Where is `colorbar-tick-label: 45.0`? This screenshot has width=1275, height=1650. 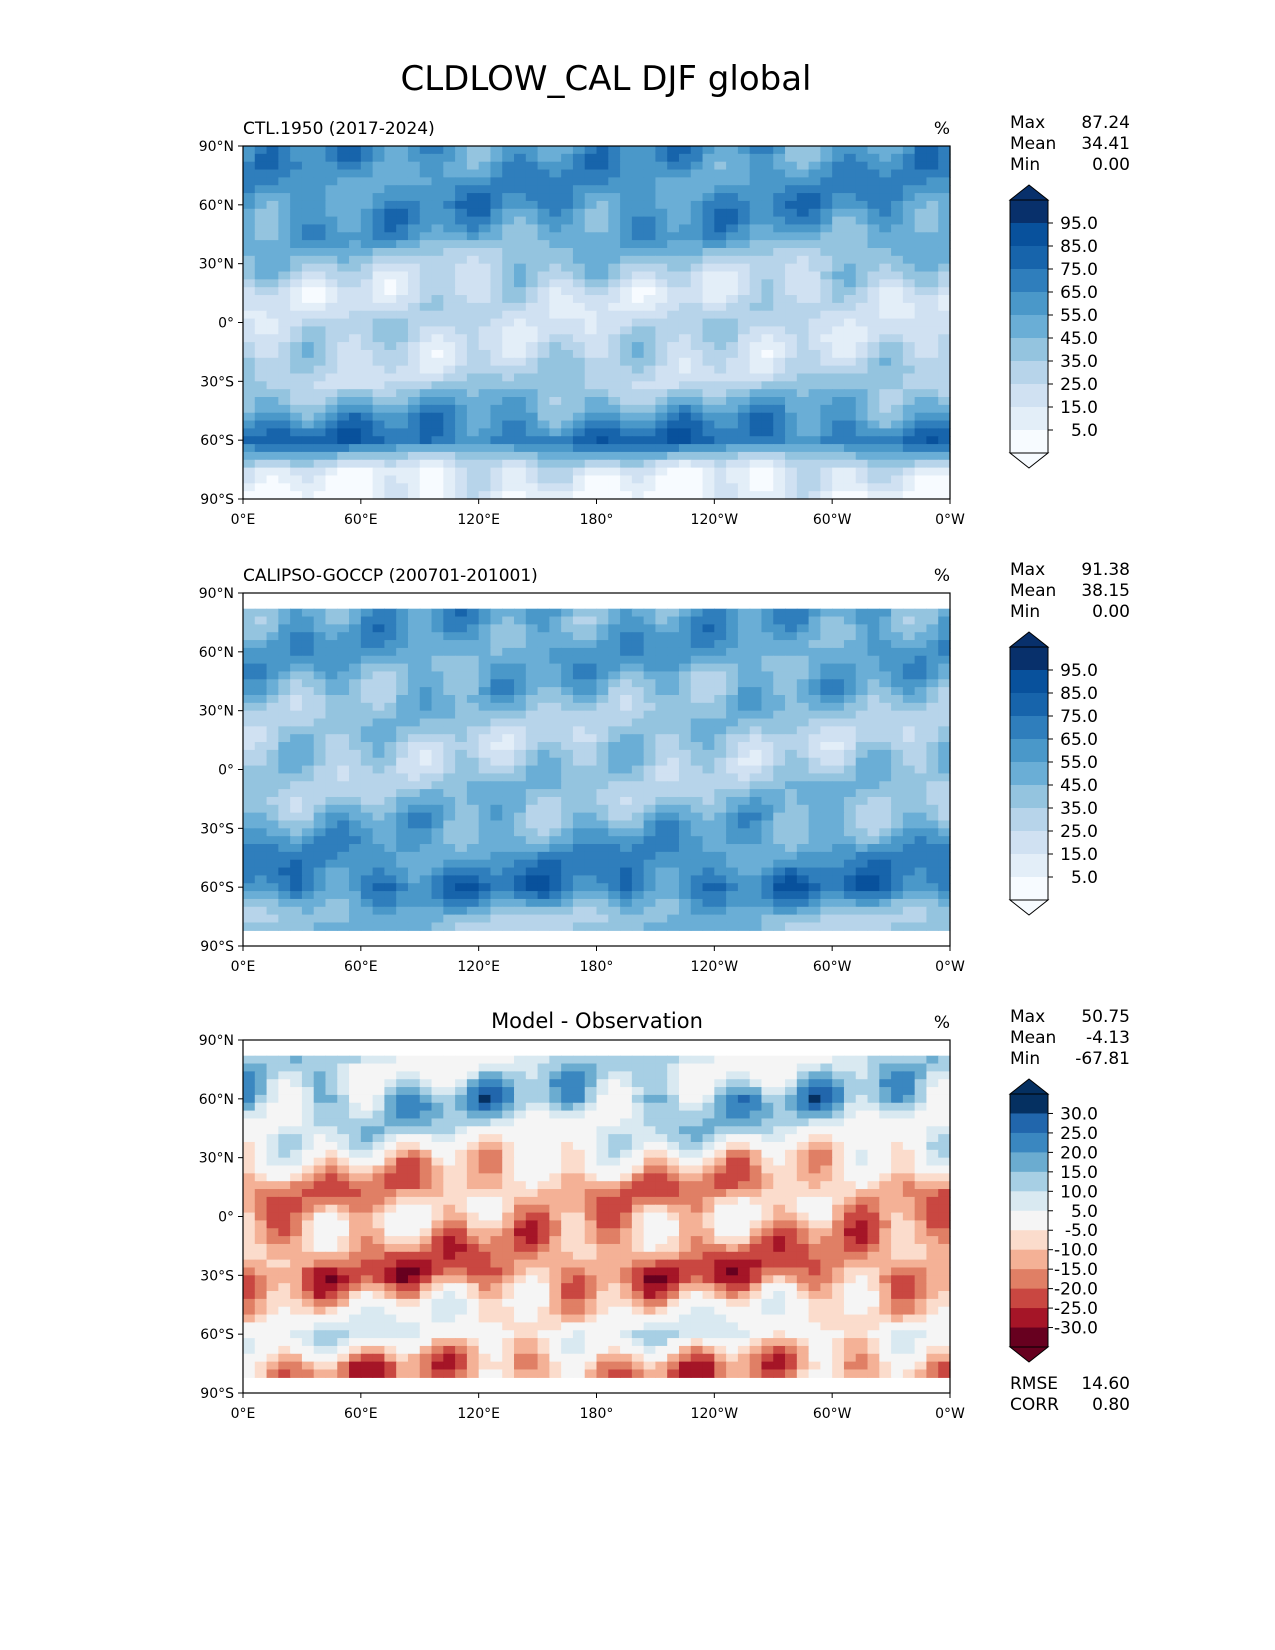 colorbar-tick-label: 45.0 is located at coordinates (1079, 339).